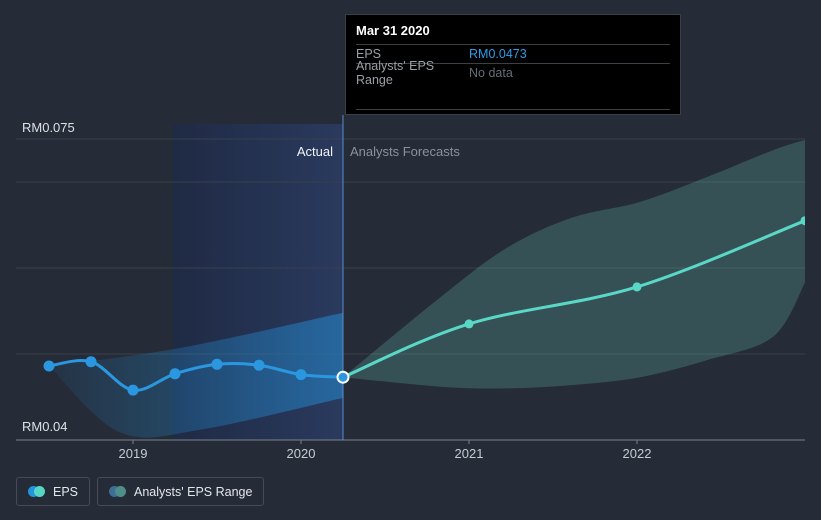 Image resolution: width=821 pixels, height=520 pixels. What do you see at coordinates (115, 491) in the screenshot?
I see `range-actual-color-dot` at bounding box center [115, 491].